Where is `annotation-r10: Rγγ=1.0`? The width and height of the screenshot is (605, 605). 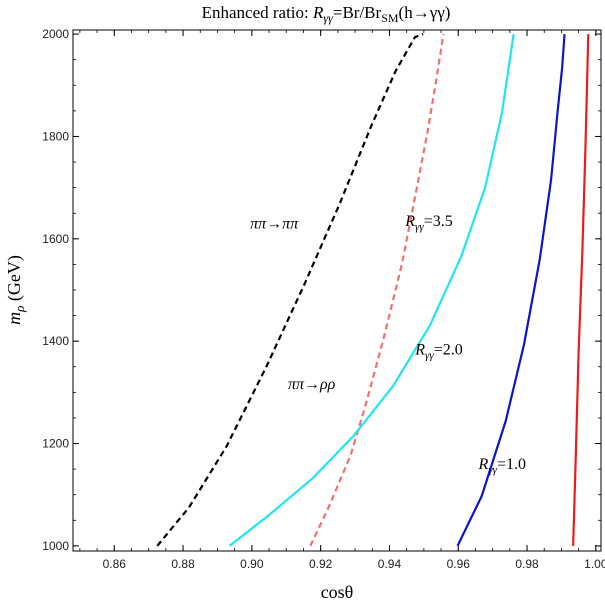
annotation-r10: Rγγ=1.0 is located at coordinates (502, 466).